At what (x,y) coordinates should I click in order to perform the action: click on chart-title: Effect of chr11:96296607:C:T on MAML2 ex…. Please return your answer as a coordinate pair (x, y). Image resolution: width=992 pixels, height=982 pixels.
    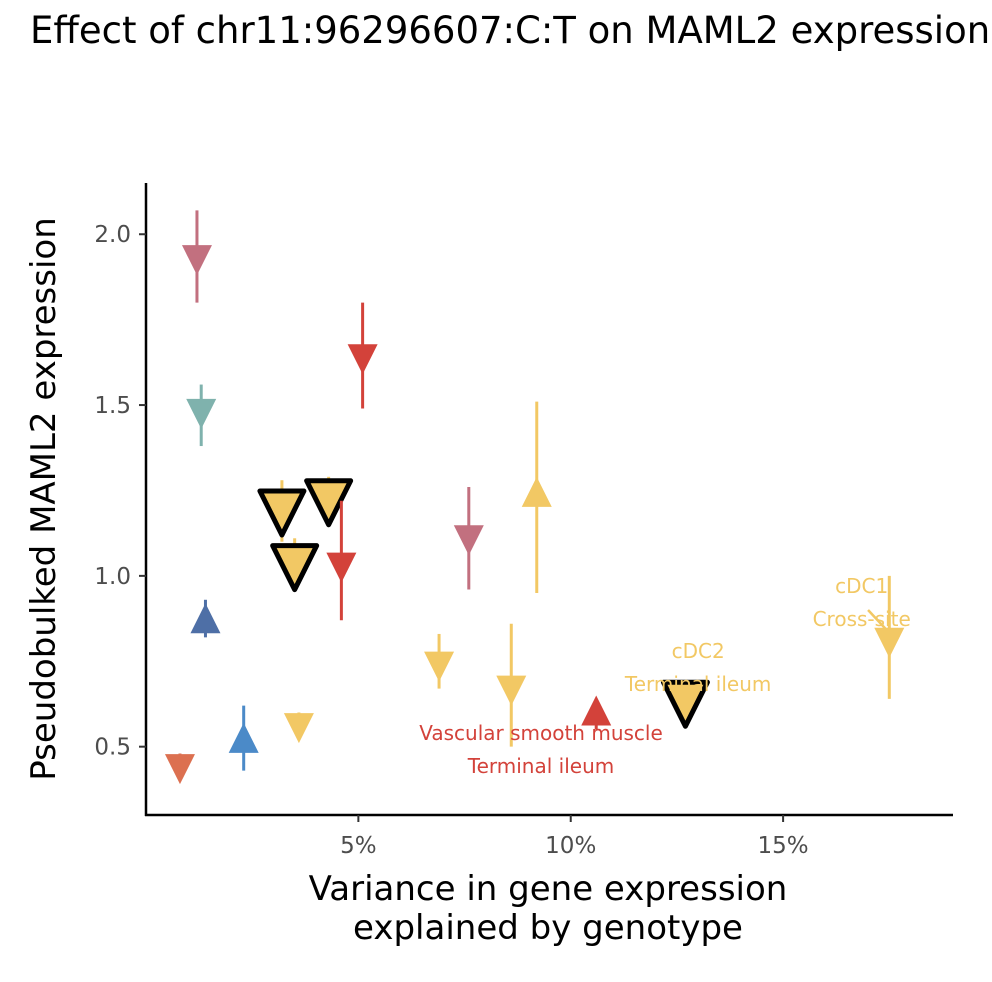
    Looking at the image, I should click on (510, 30).